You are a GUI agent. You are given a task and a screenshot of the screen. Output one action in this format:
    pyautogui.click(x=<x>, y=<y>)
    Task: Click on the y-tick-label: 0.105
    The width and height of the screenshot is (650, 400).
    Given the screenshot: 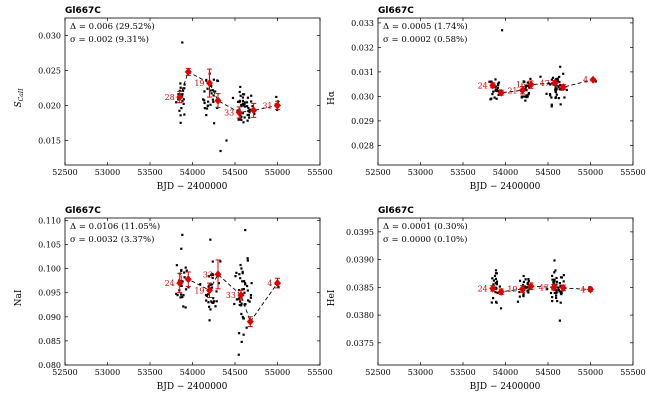 What is the action you would take?
    pyautogui.click(x=49, y=245)
    